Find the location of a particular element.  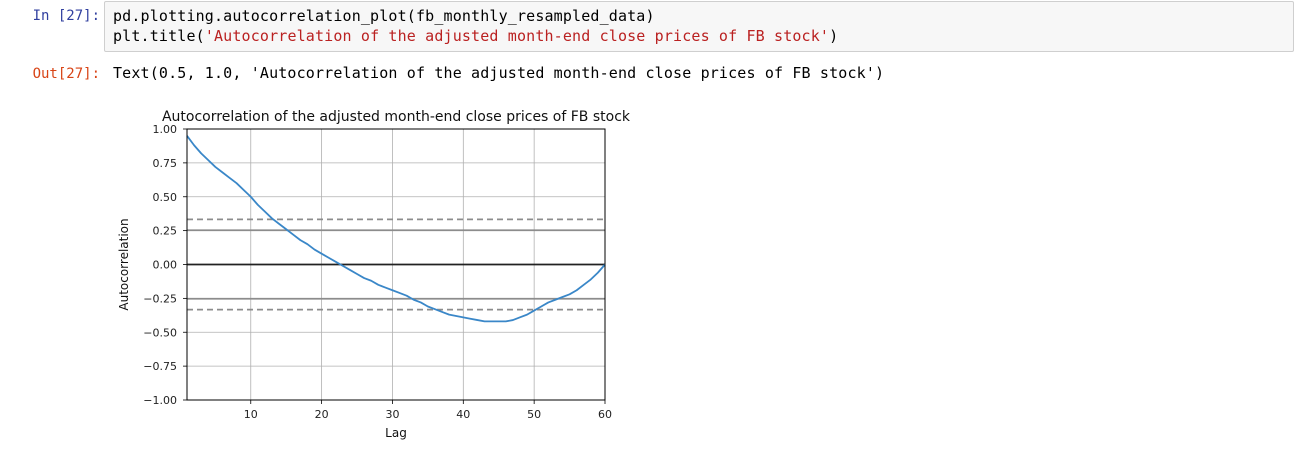

x-axis-label: Lag is located at coordinates (396, 433).